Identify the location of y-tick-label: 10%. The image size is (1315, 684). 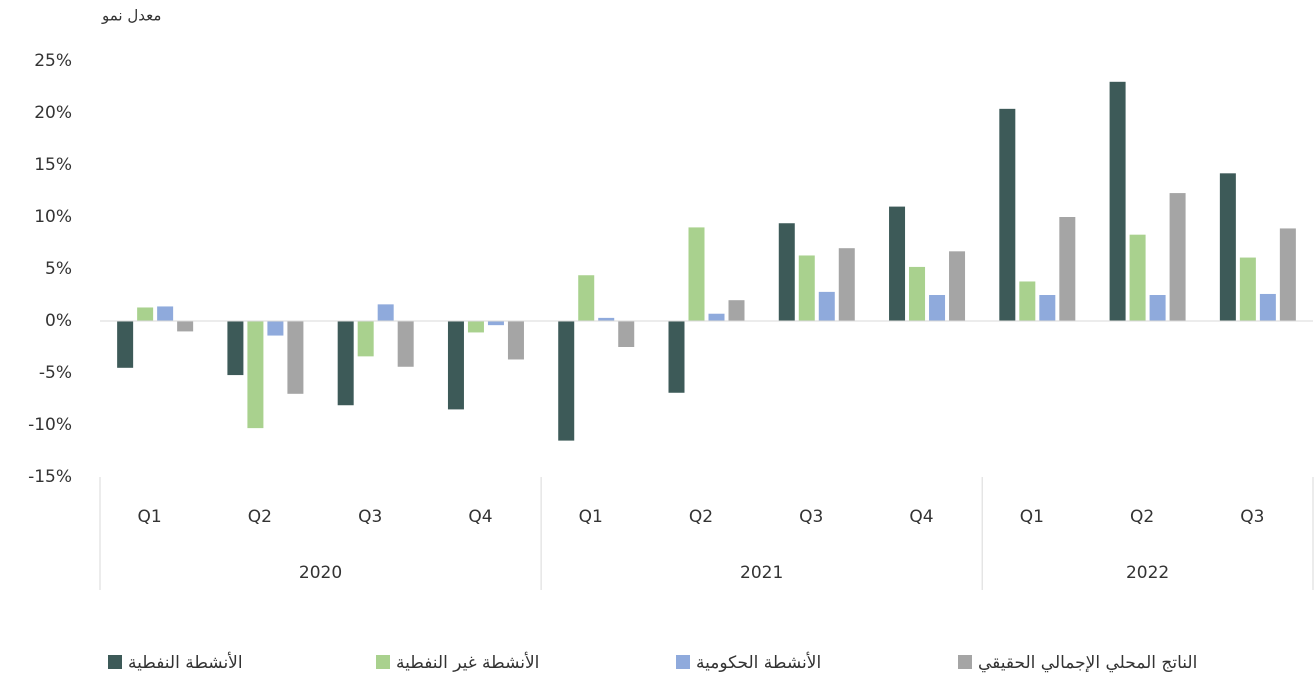
(53, 217).